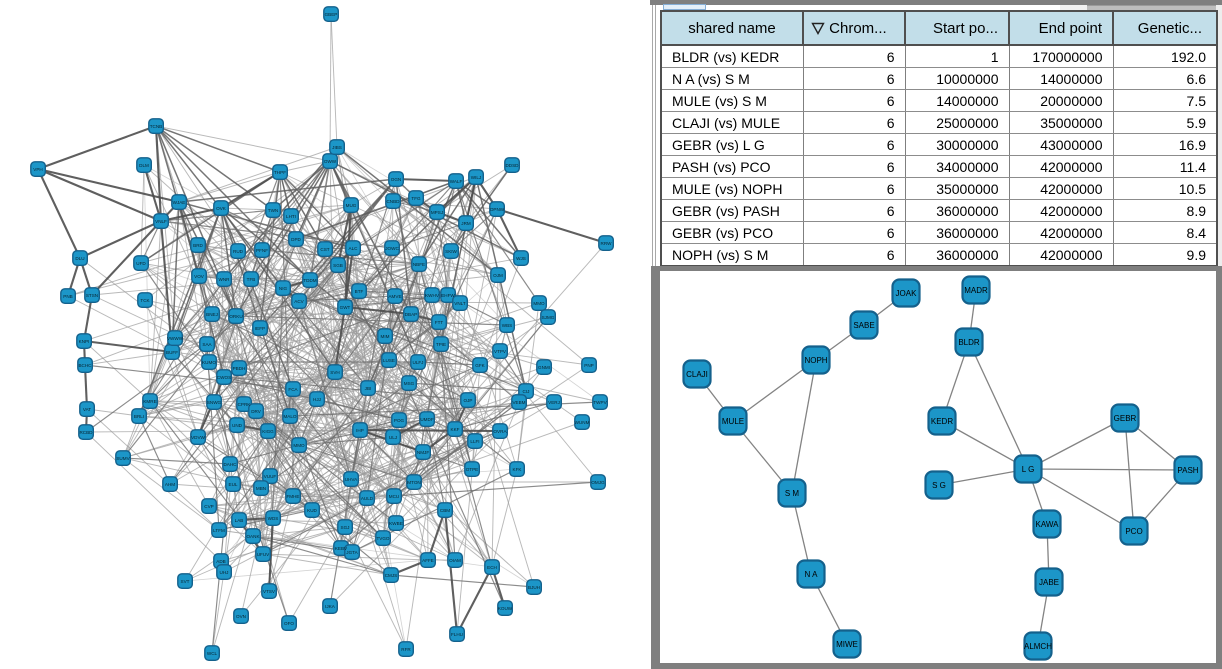 This screenshot has height=669, width=1222. What do you see at coordinates (199, 276) in the screenshot?
I see `svg-text: VOV` at bounding box center [199, 276].